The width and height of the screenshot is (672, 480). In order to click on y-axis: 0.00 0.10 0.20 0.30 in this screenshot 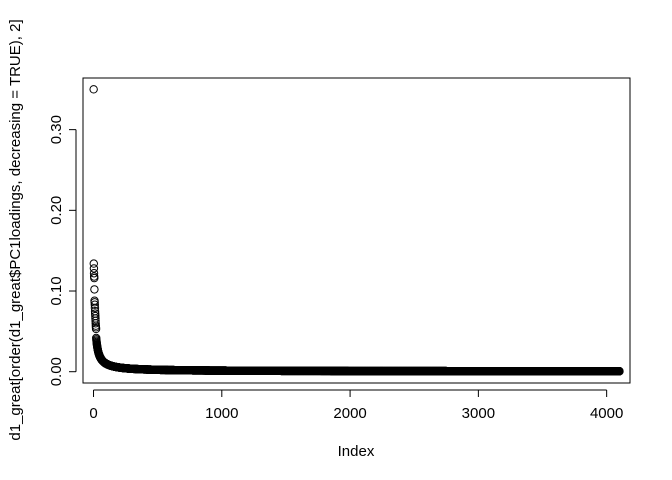, I will do `click(62, 250)`.